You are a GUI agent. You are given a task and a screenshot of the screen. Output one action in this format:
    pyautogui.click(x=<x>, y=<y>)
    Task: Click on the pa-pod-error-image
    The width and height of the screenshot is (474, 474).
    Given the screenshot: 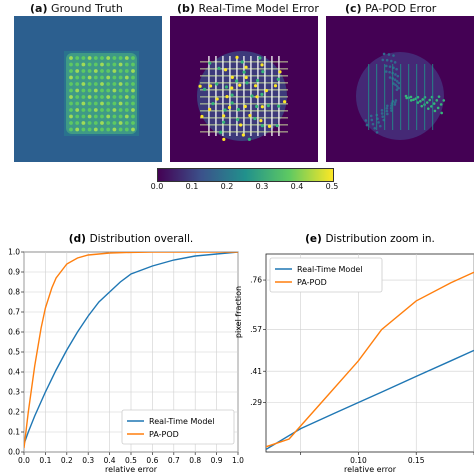 What is the action you would take?
    pyautogui.click(x=400, y=89)
    